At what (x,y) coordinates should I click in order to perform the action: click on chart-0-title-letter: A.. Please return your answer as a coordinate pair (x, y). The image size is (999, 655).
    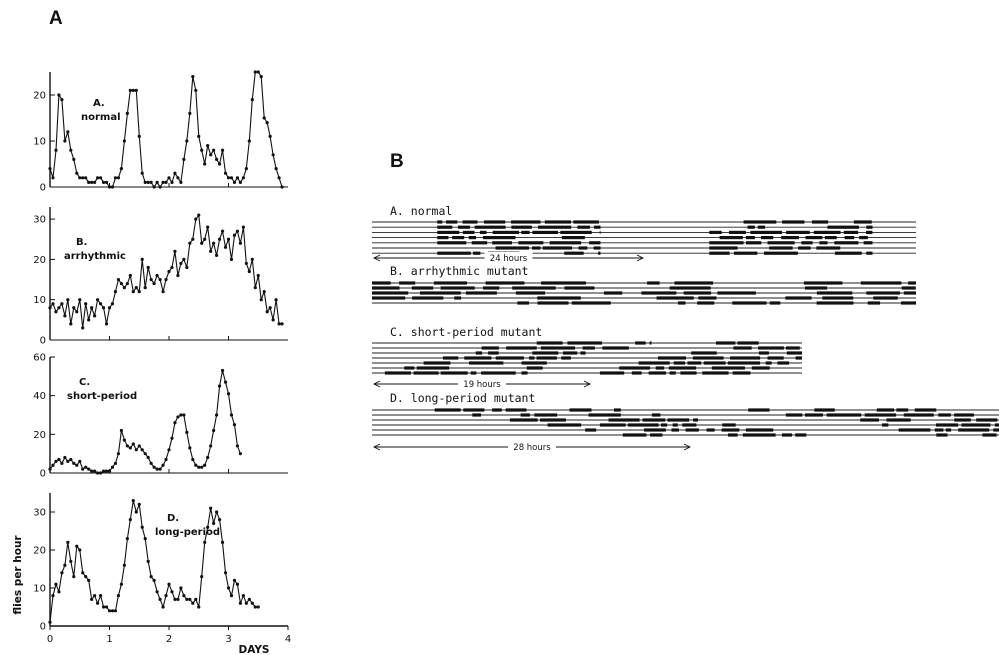
    Looking at the image, I should click on (99, 103).